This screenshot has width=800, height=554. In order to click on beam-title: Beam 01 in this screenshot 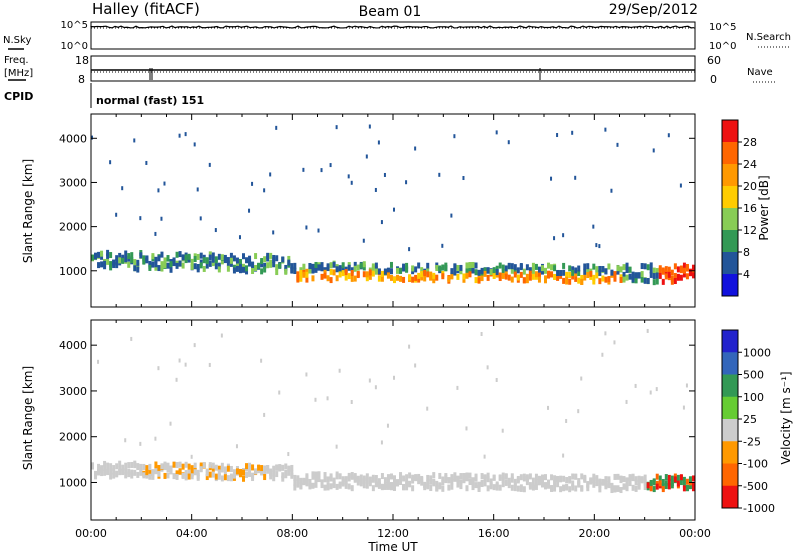, I will do `click(390, 12)`.